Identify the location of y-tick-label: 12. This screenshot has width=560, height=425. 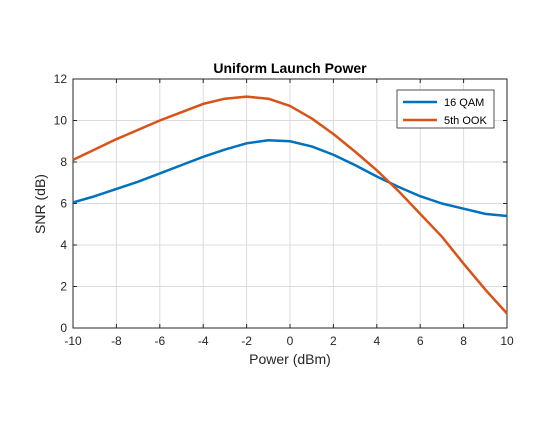
(61, 79).